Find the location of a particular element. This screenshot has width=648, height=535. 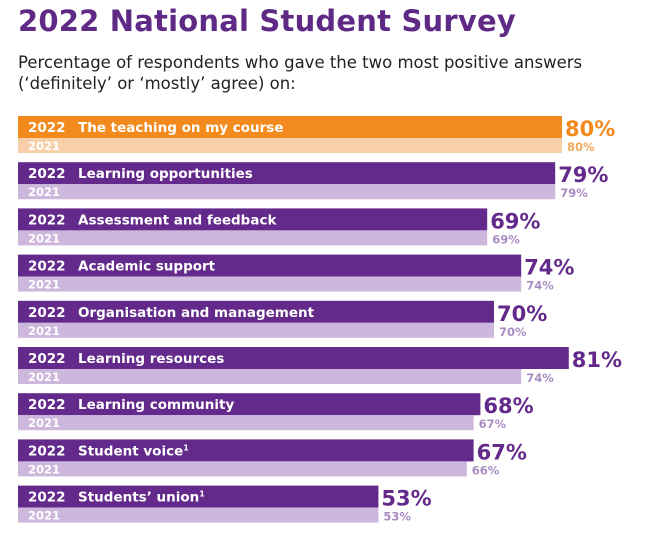

value-label-2021: 69% is located at coordinates (506, 239).